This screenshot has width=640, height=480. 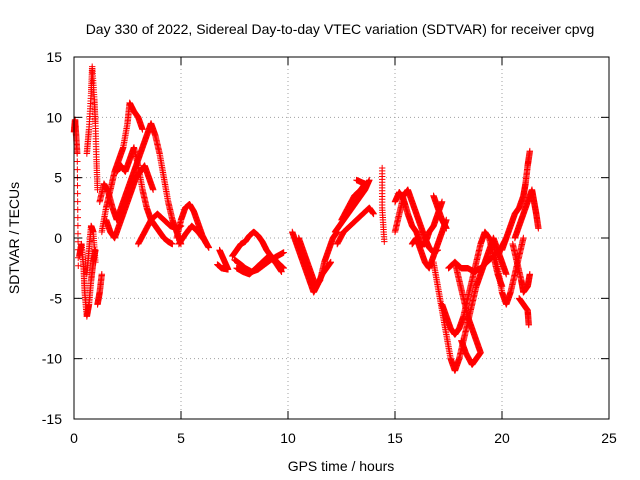 What do you see at coordinates (52, 419) in the screenshot?
I see `y-tick-label: -15` at bounding box center [52, 419].